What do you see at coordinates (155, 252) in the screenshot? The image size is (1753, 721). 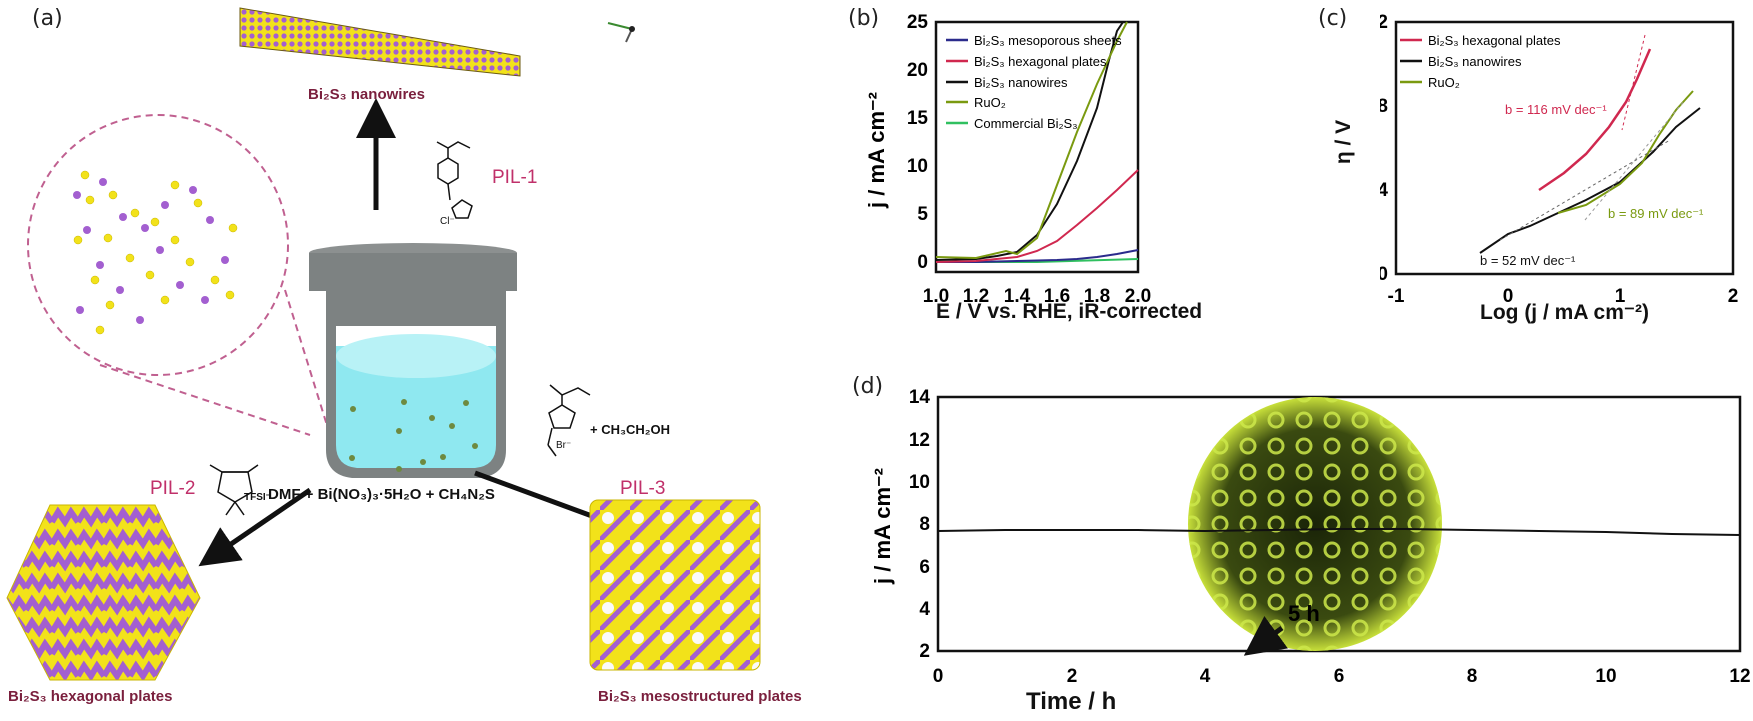 I see `chain-cluster` at bounding box center [155, 252].